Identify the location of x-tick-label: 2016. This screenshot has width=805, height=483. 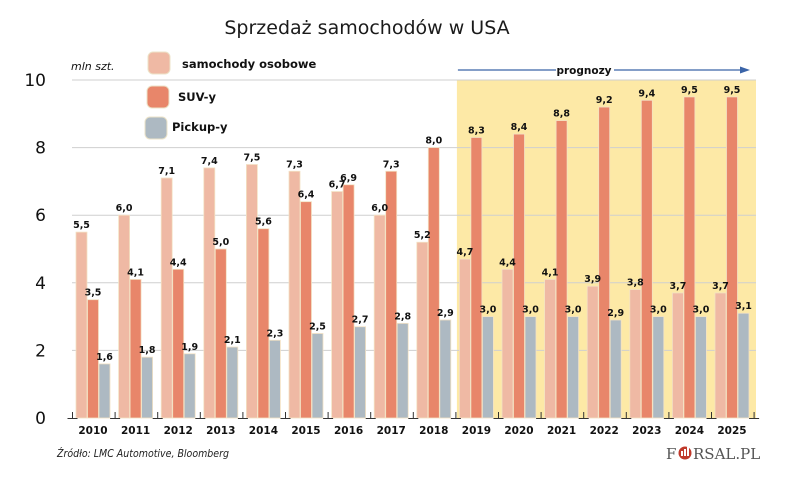
(348, 431).